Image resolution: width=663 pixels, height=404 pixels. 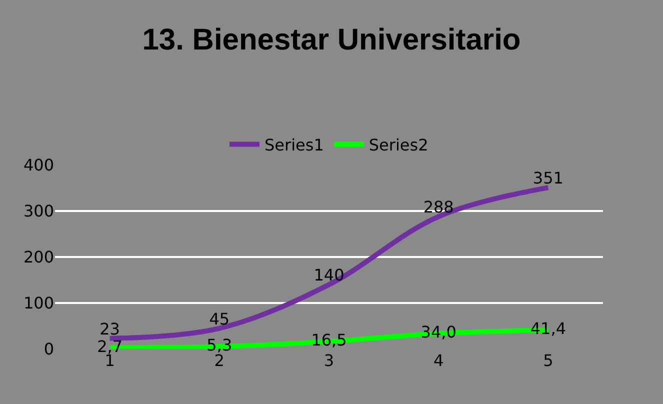 What do you see at coordinates (38, 211) in the screenshot?
I see `y-tick-label: 300` at bounding box center [38, 211].